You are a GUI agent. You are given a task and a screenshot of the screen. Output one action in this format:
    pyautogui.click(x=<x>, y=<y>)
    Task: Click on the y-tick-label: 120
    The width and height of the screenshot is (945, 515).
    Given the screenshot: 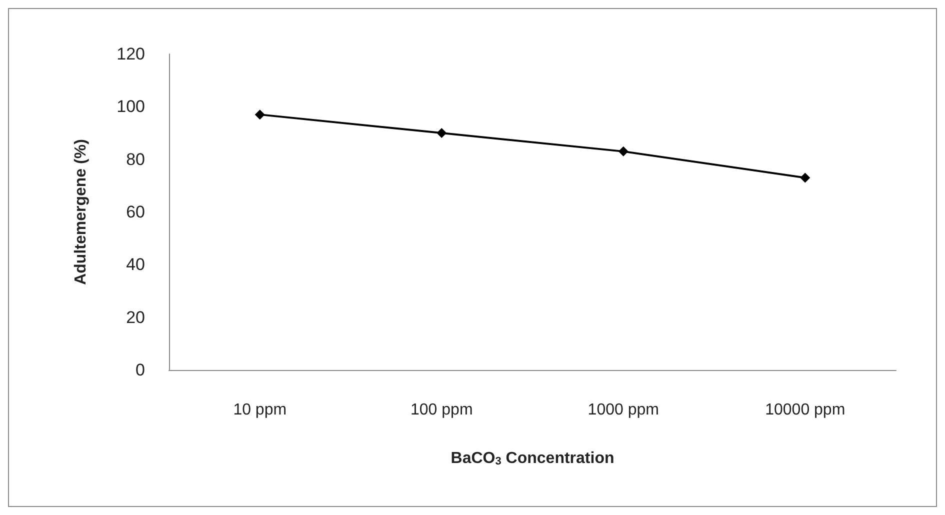 What is the action you would take?
    pyautogui.click(x=130, y=54)
    